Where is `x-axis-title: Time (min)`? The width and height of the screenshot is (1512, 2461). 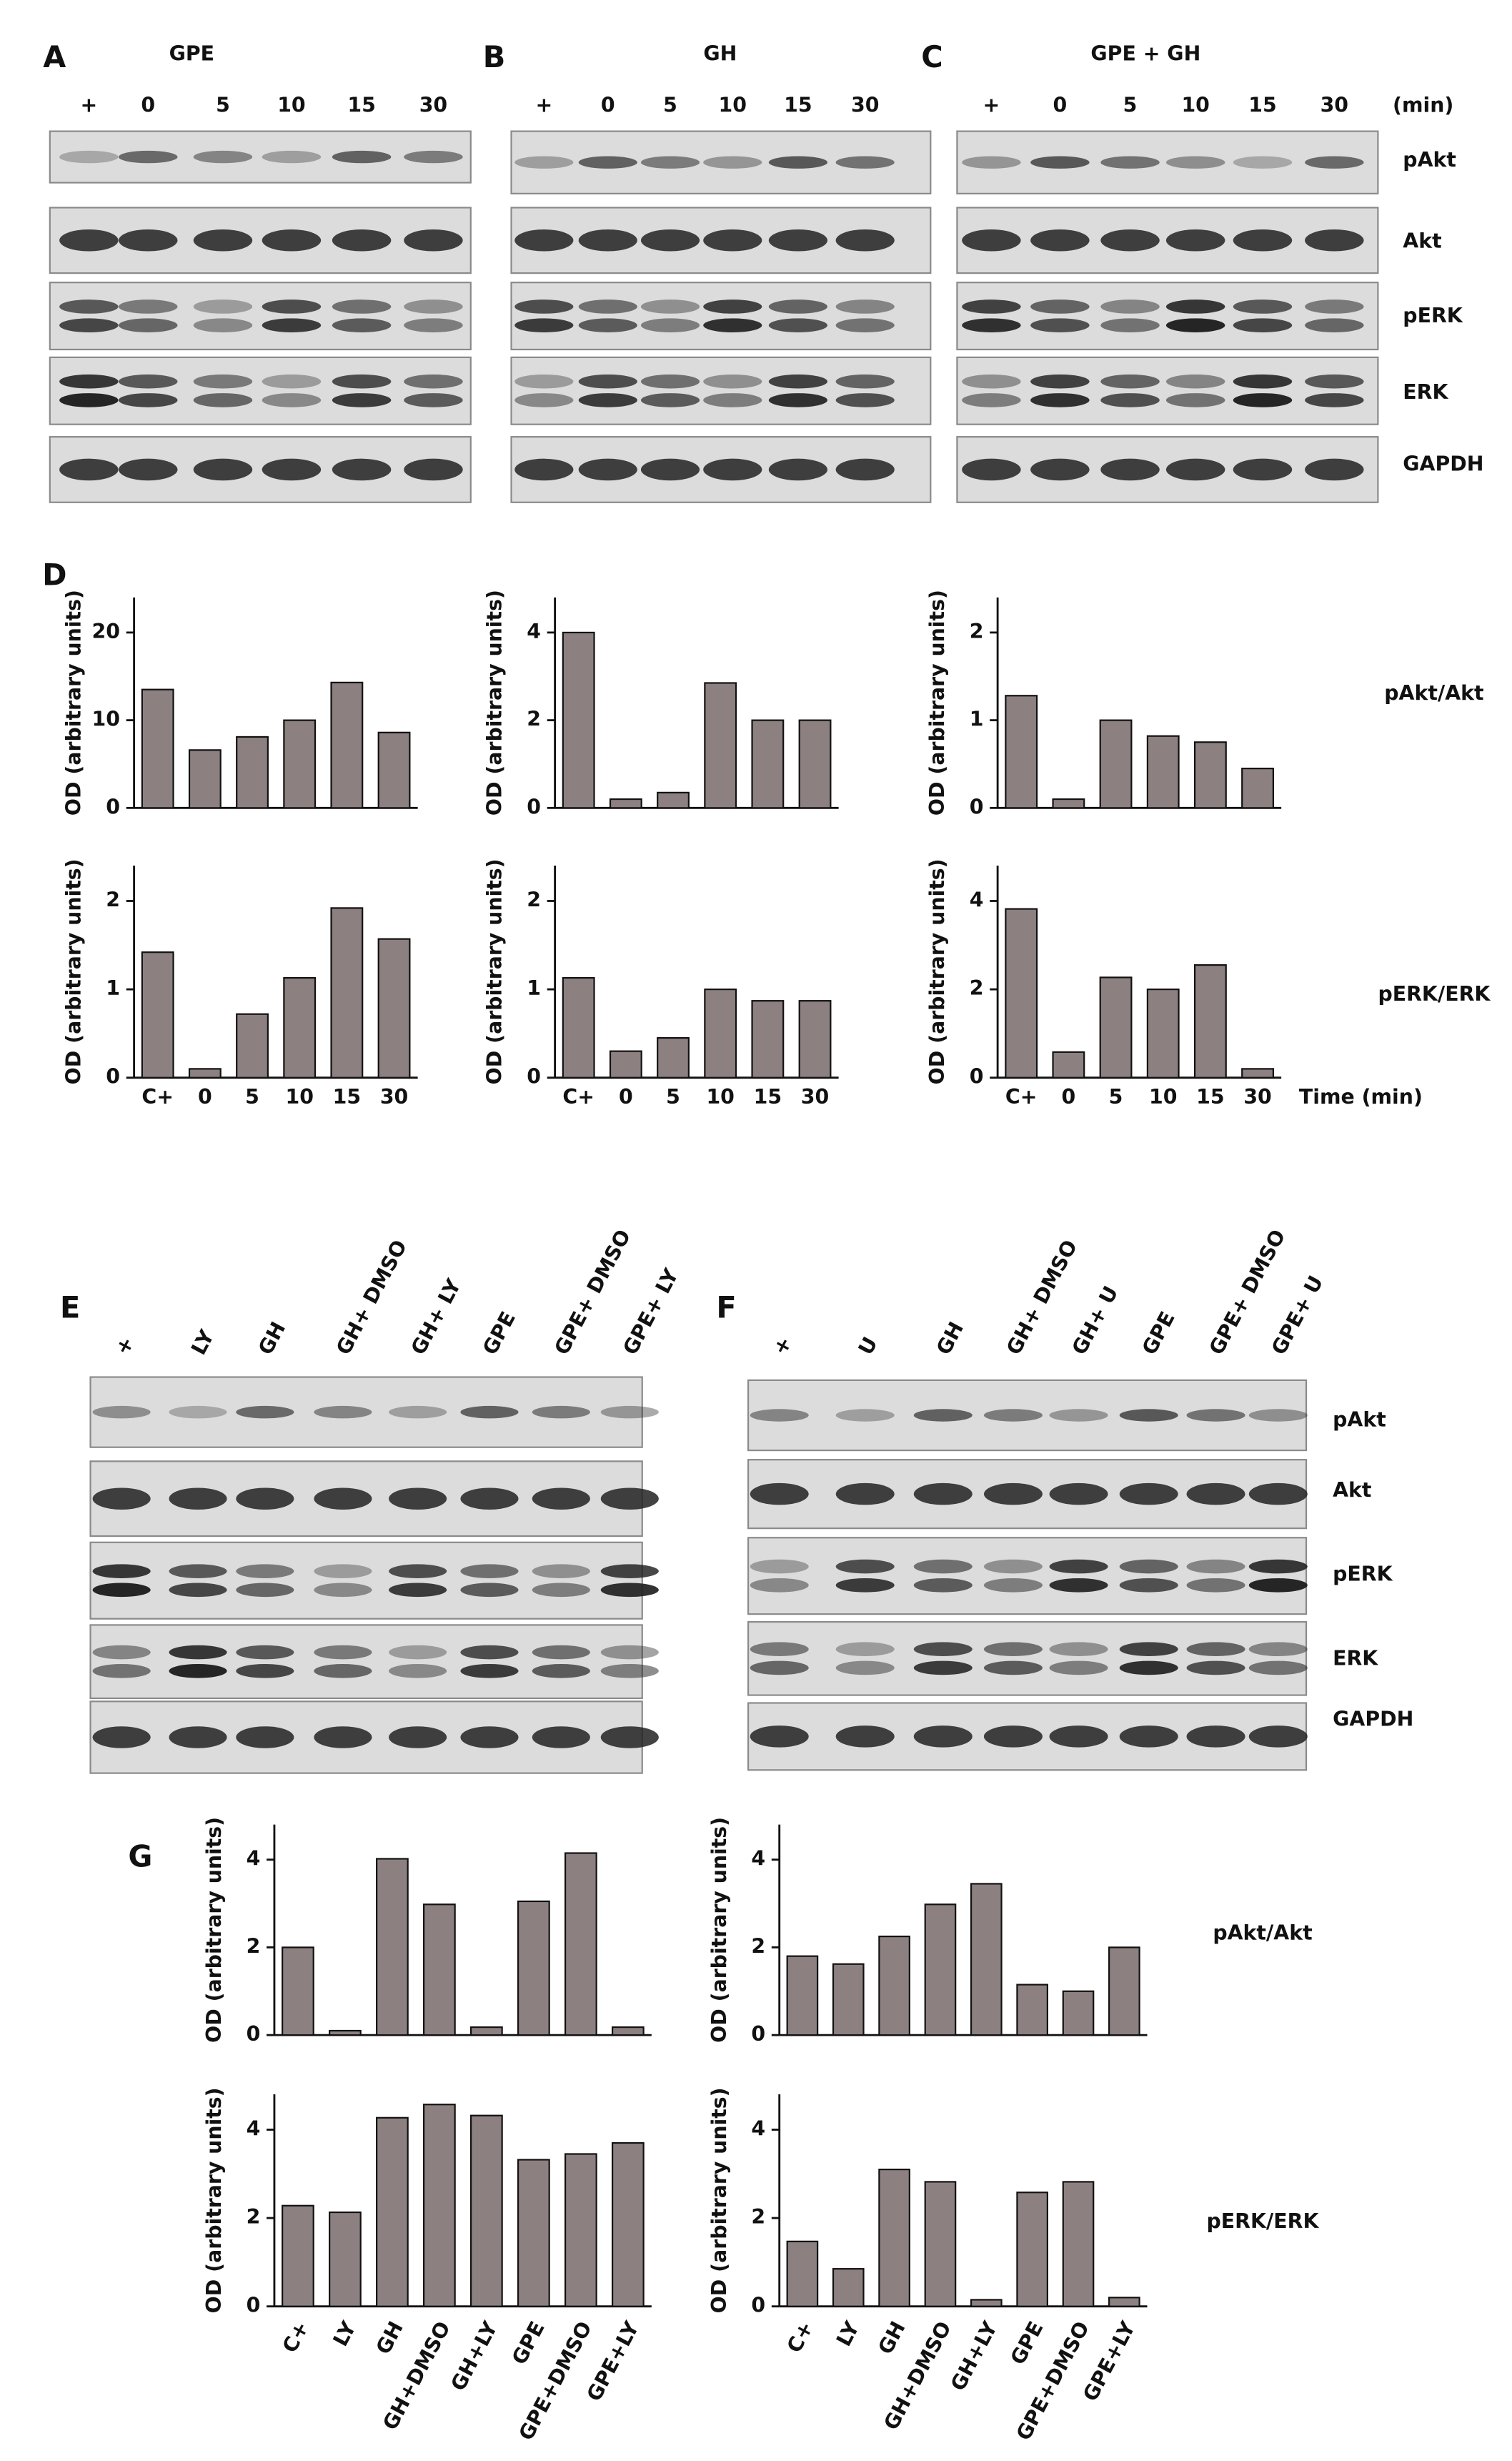
x-axis-title: Time (min) is located at coordinates (1361, 1097).